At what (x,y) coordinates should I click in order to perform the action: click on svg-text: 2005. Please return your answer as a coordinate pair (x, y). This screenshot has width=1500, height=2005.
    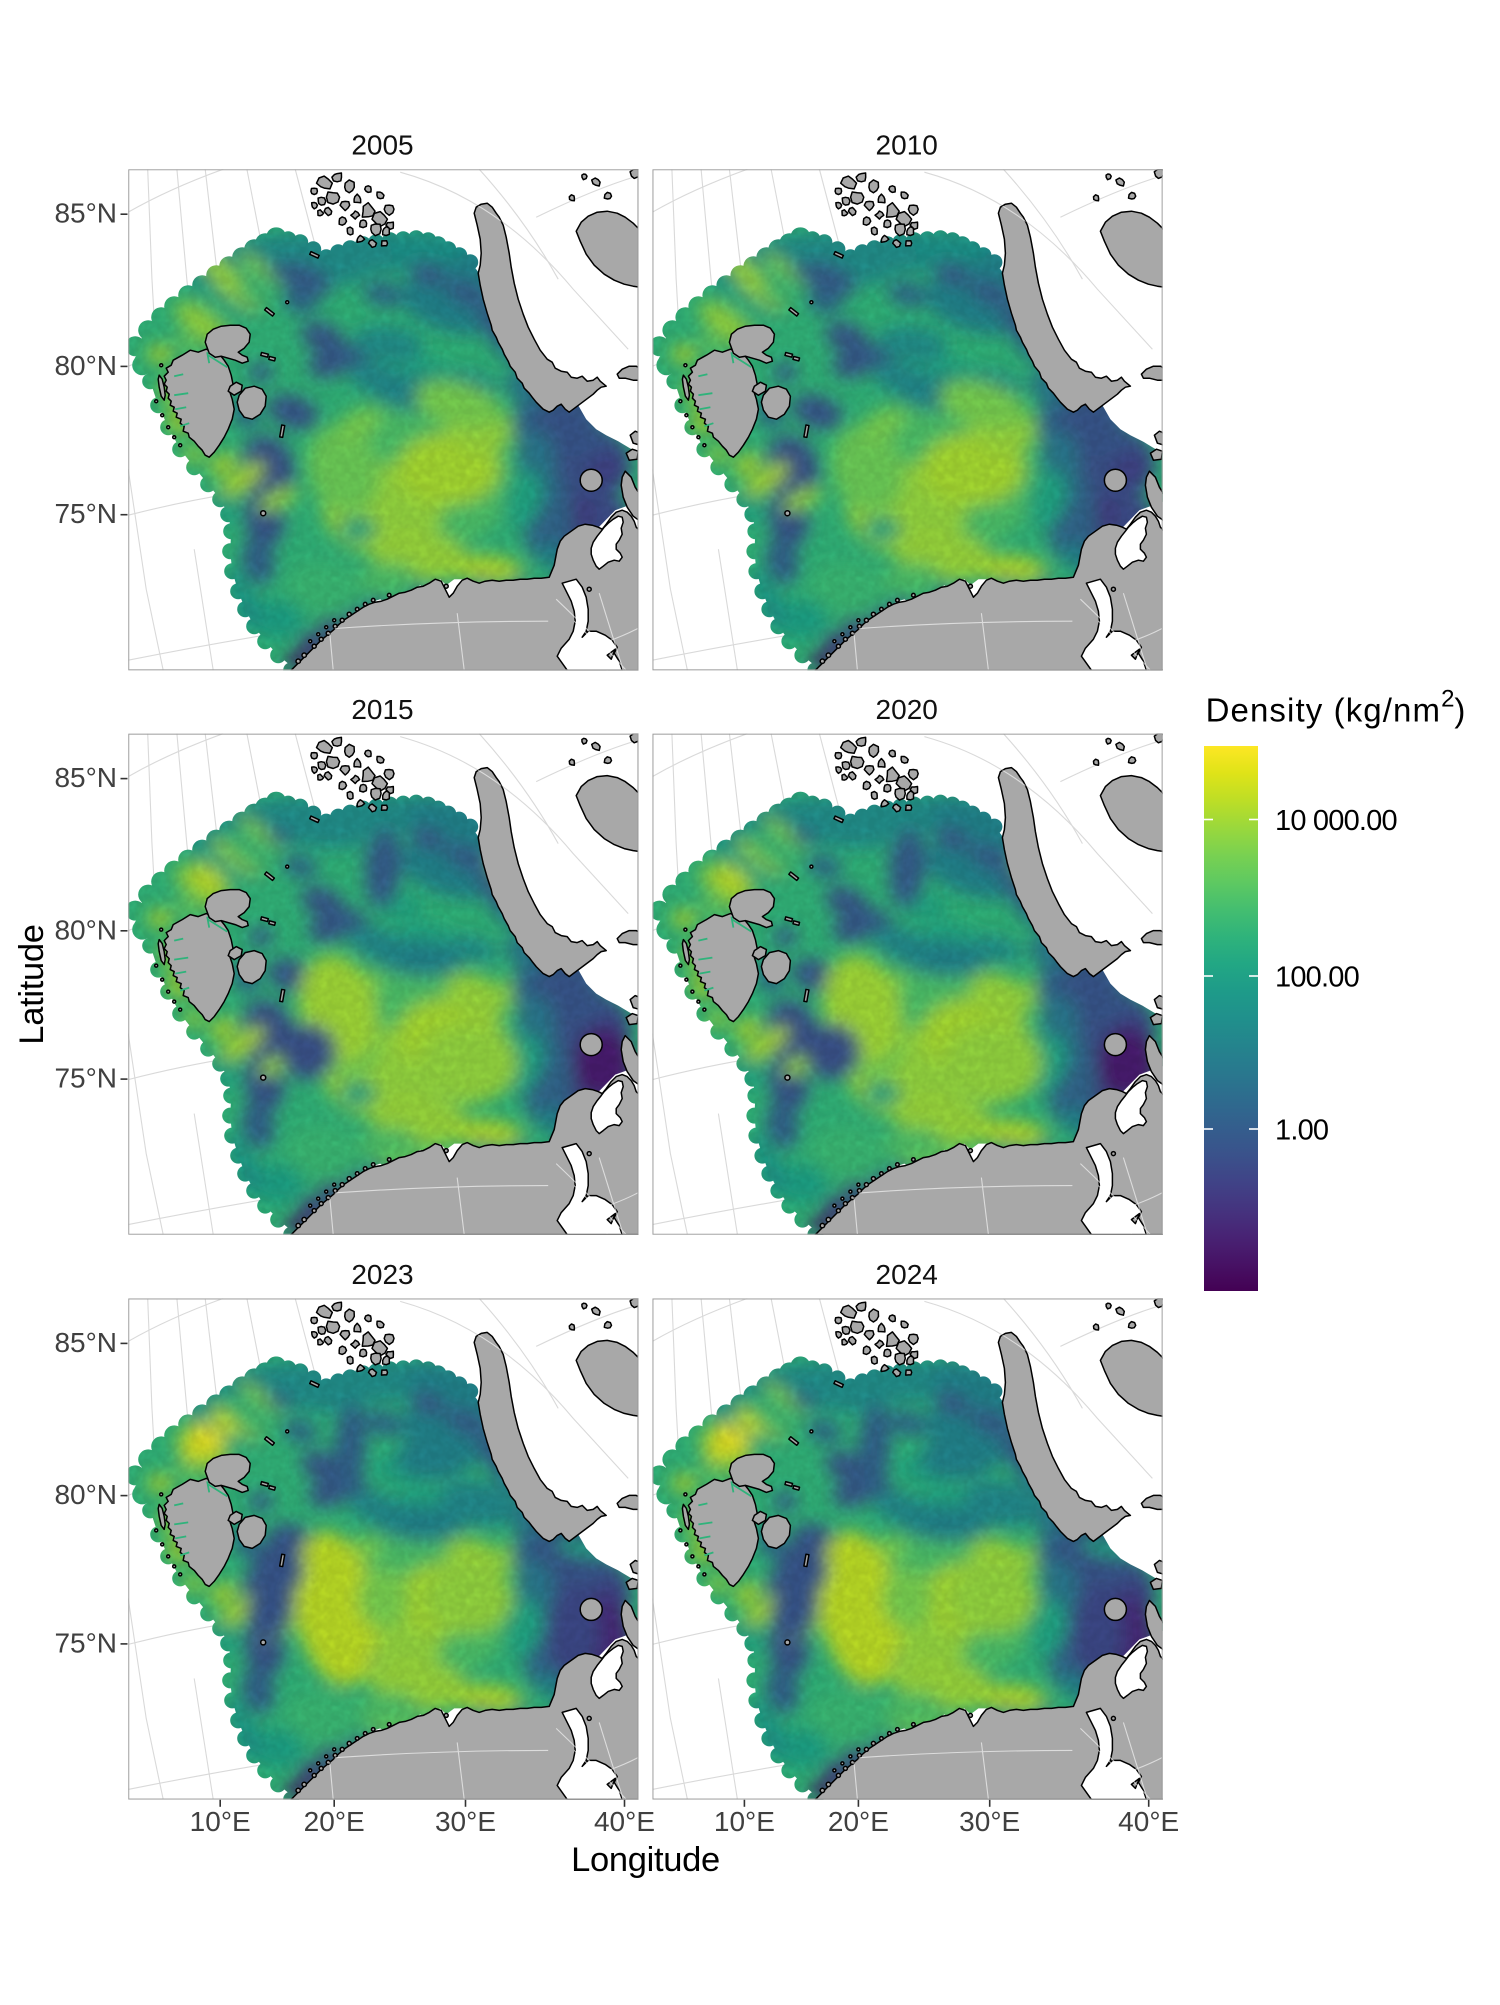
    Looking at the image, I should click on (382, 145).